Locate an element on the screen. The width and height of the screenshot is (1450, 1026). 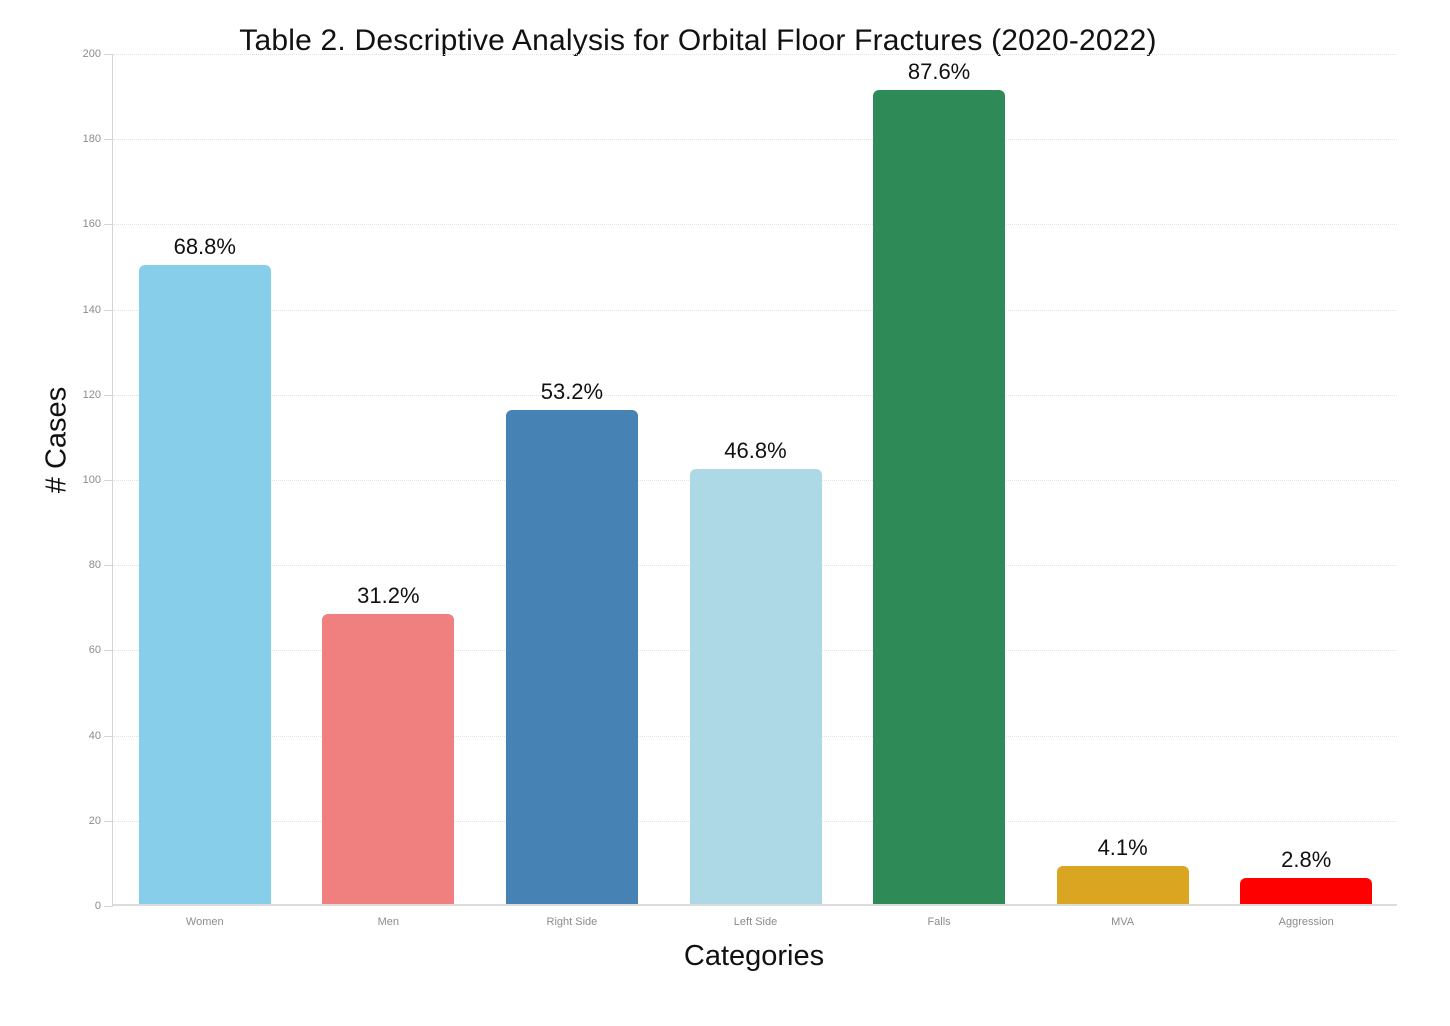
y-tick-label-0: 0 is located at coordinates (97, 906).